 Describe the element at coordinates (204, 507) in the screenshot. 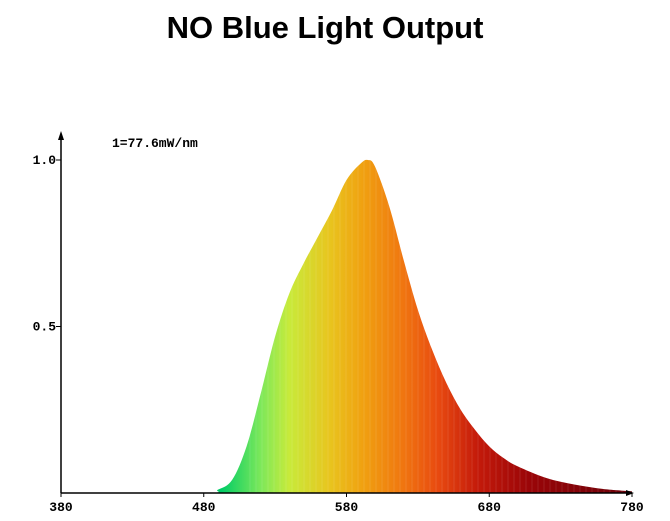

I see `x-tick-label: 480` at that location.